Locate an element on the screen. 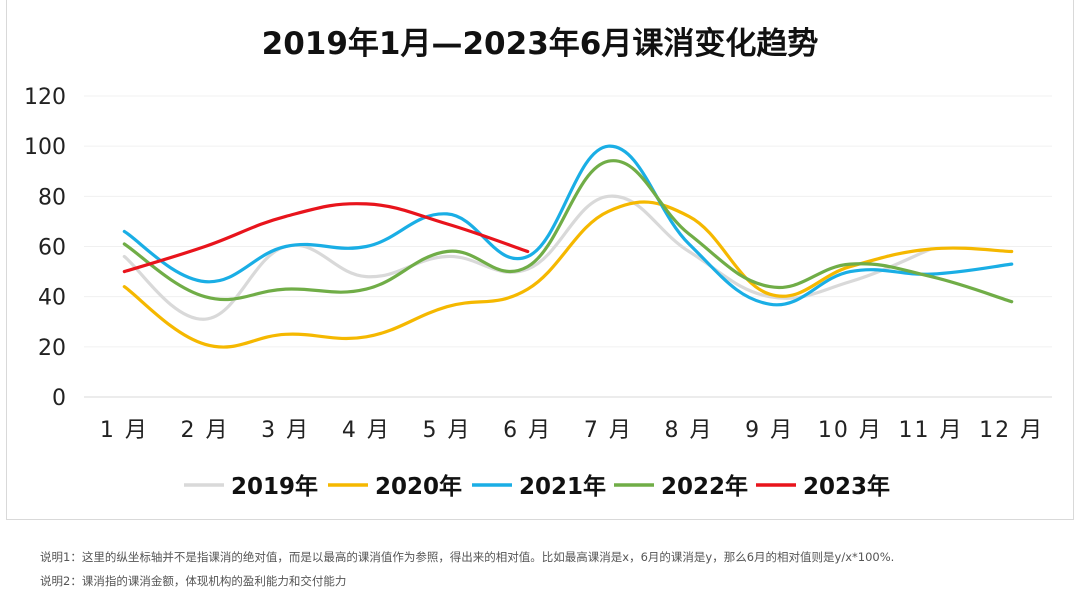 The width and height of the screenshot is (1080, 594). y-axis-ticks: 0 20 40 60 80 100 120 is located at coordinates (45, 248).